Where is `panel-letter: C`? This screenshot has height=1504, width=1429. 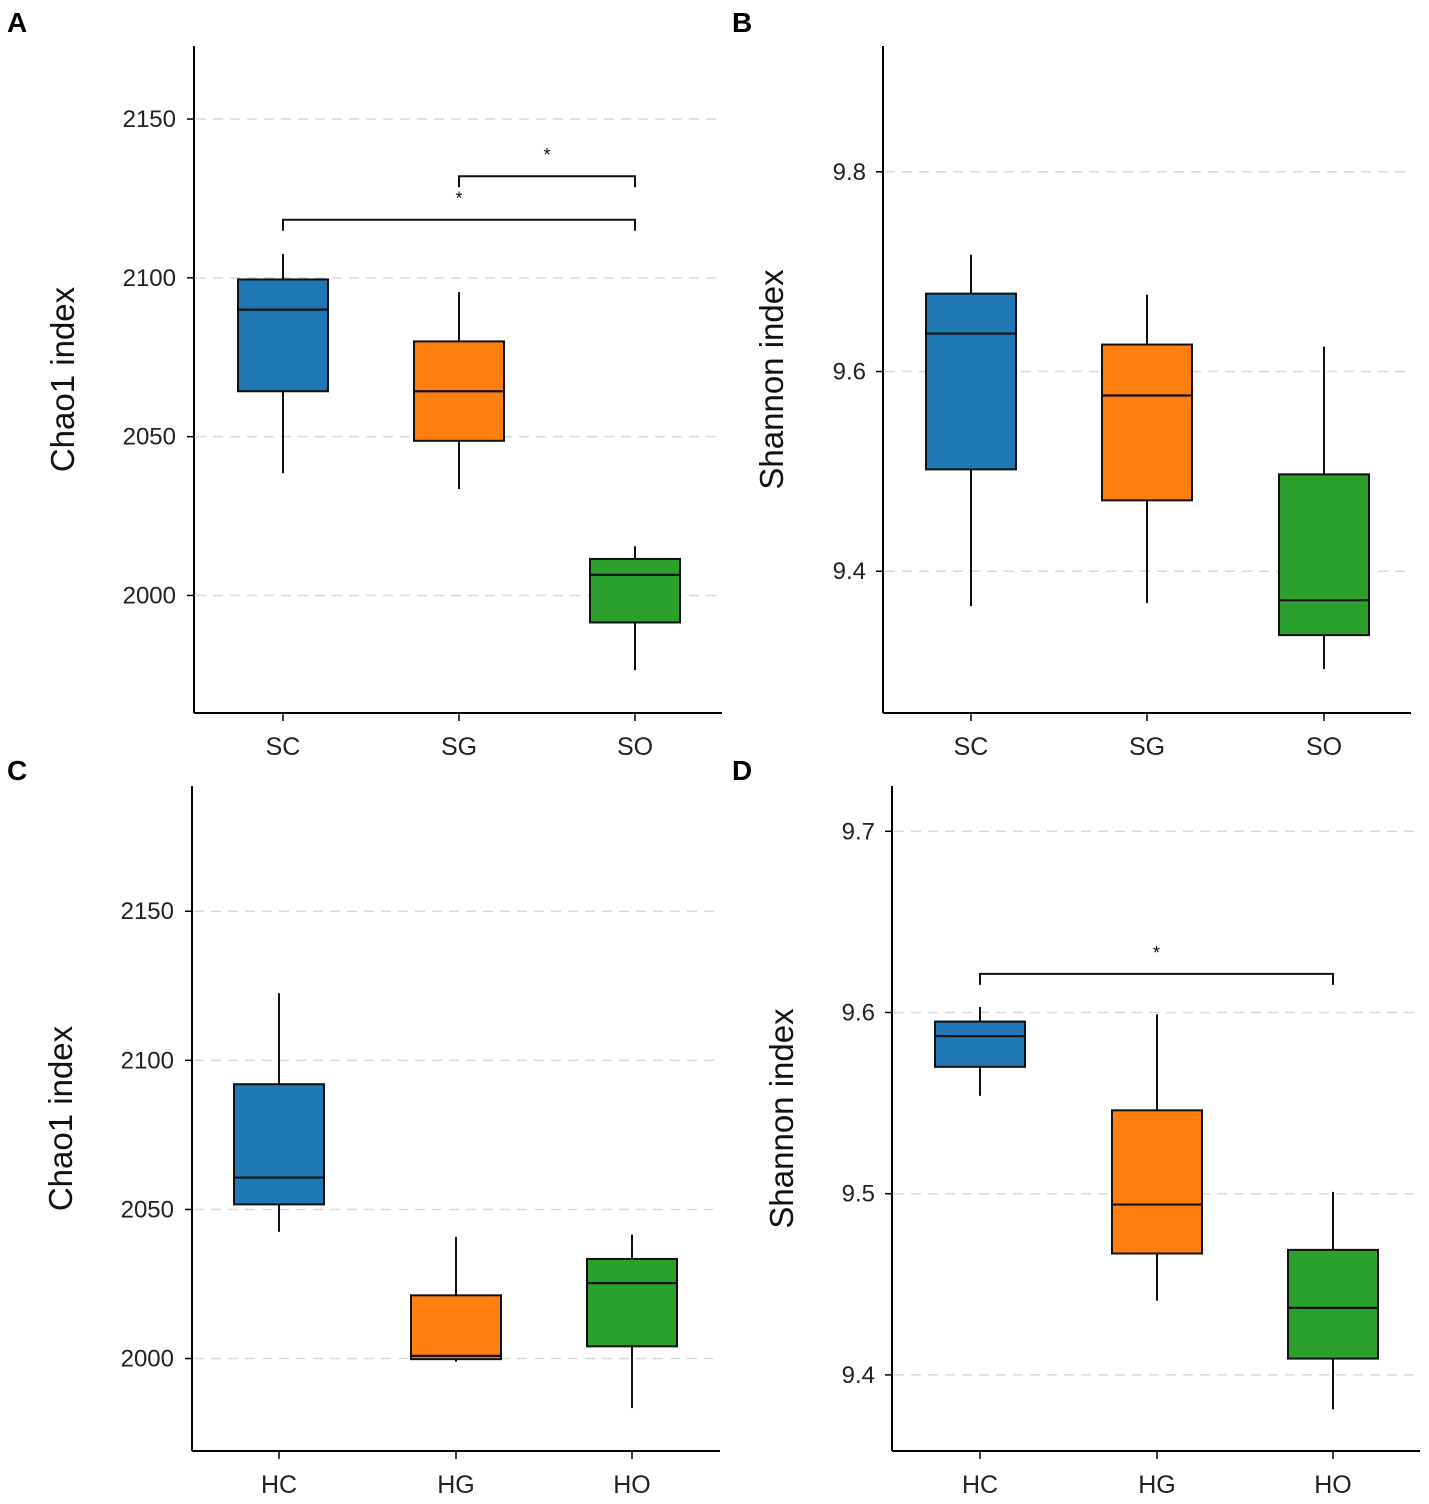 panel-letter: C is located at coordinates (17, 770).